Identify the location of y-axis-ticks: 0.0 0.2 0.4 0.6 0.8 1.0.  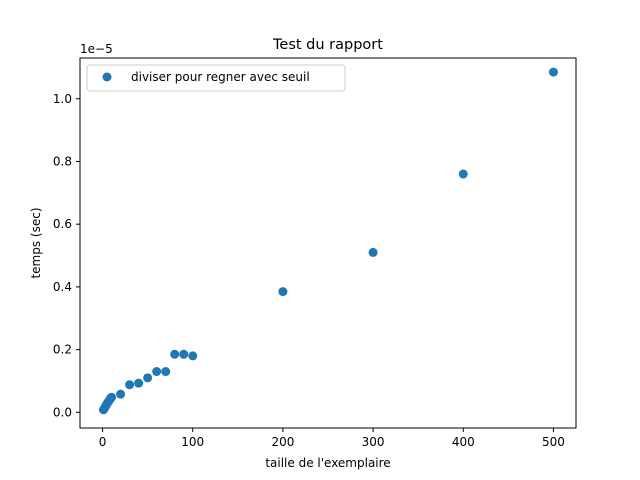
(66, 255).